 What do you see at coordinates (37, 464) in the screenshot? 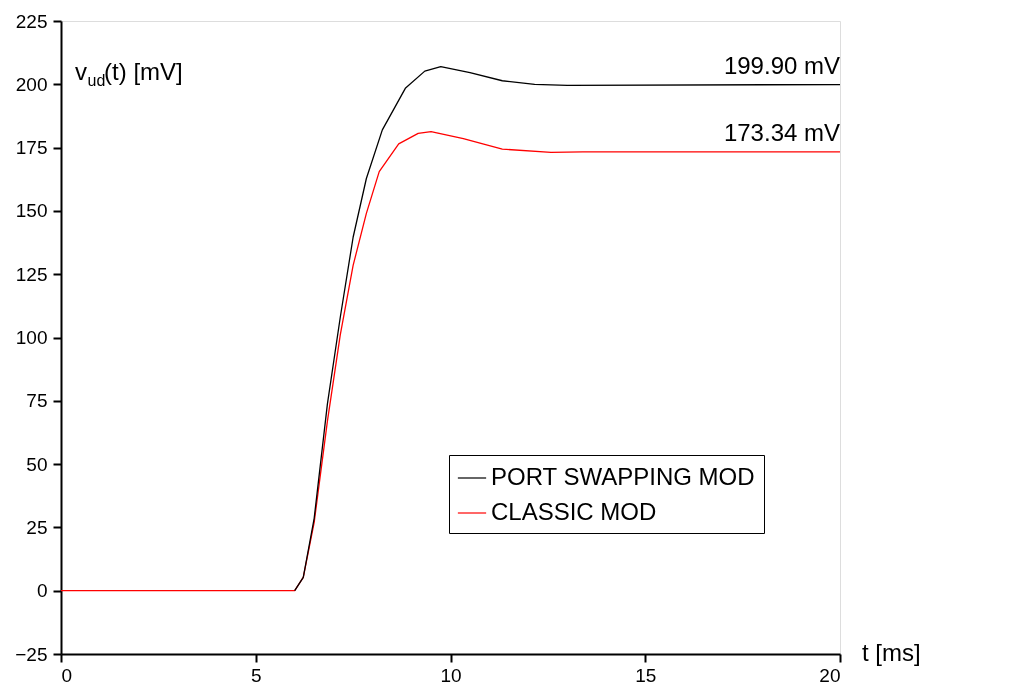
I see `y-tick-label: 50` at bounding box center [37, 464].